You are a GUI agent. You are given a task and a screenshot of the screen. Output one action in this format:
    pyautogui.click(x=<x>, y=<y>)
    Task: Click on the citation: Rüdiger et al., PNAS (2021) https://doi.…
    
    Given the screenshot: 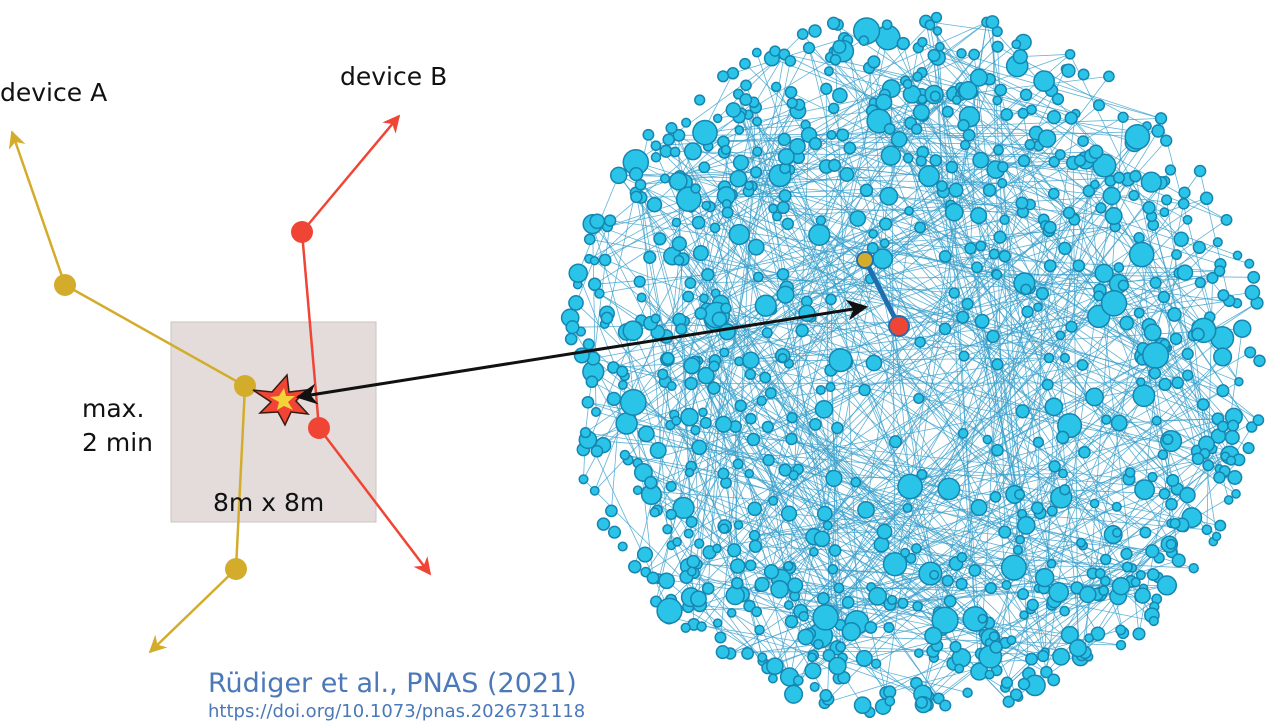 What is the action you would take?
    pyautogui.click(x=396, y=695)
    